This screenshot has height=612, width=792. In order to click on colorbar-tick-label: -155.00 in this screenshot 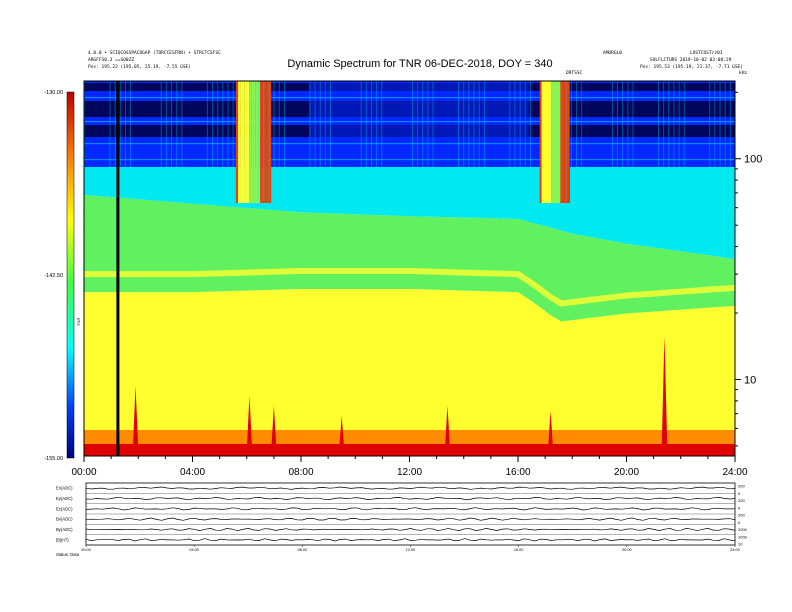, I will do `click(53, 459)`.